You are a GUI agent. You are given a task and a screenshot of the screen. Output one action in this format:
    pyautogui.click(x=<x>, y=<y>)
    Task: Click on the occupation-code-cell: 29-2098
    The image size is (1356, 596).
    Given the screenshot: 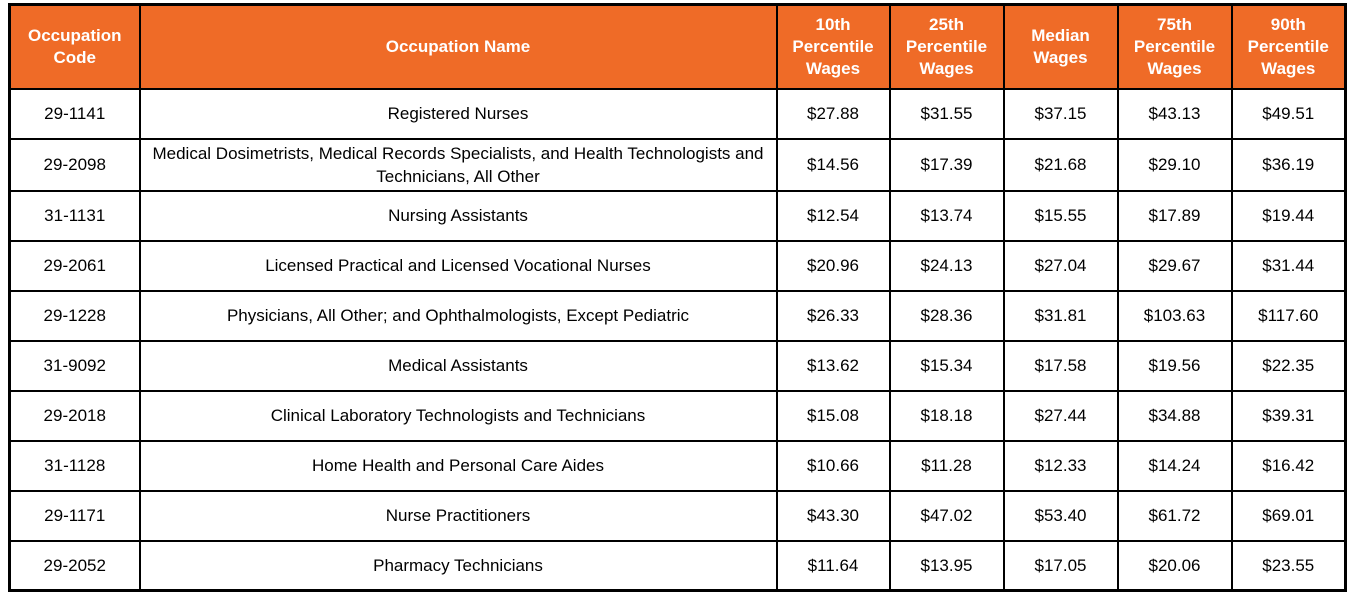 What is the action you would take?
    pyautogui.click(x=74, y=164)
    